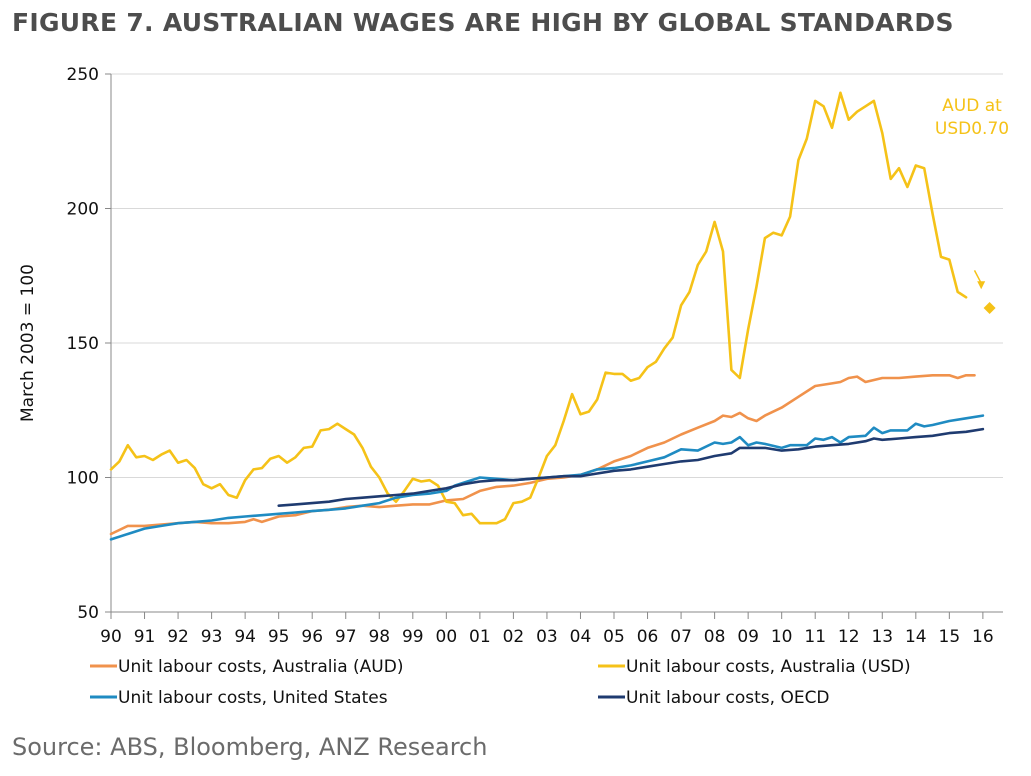 This screenshot has height=776, width=1031. What do you see at coordinates (614, 637) in the screenshot?
I see `x-tick-label-05: 05` at bounding box center [614, 637].